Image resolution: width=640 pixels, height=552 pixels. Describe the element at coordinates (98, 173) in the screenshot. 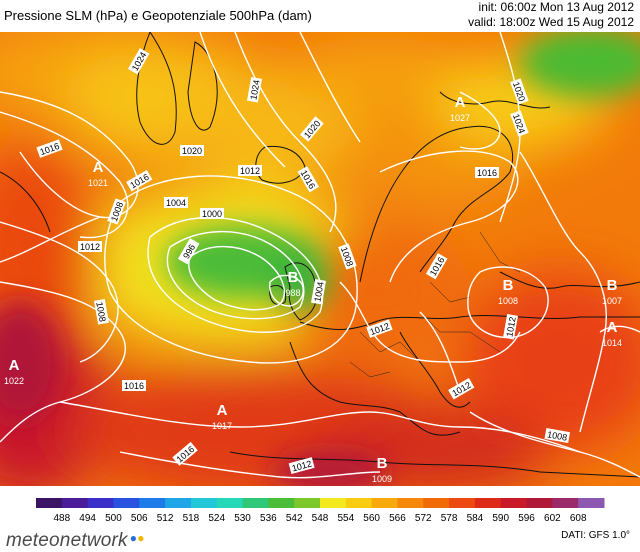

I see `high-center: A 1021` at that location.